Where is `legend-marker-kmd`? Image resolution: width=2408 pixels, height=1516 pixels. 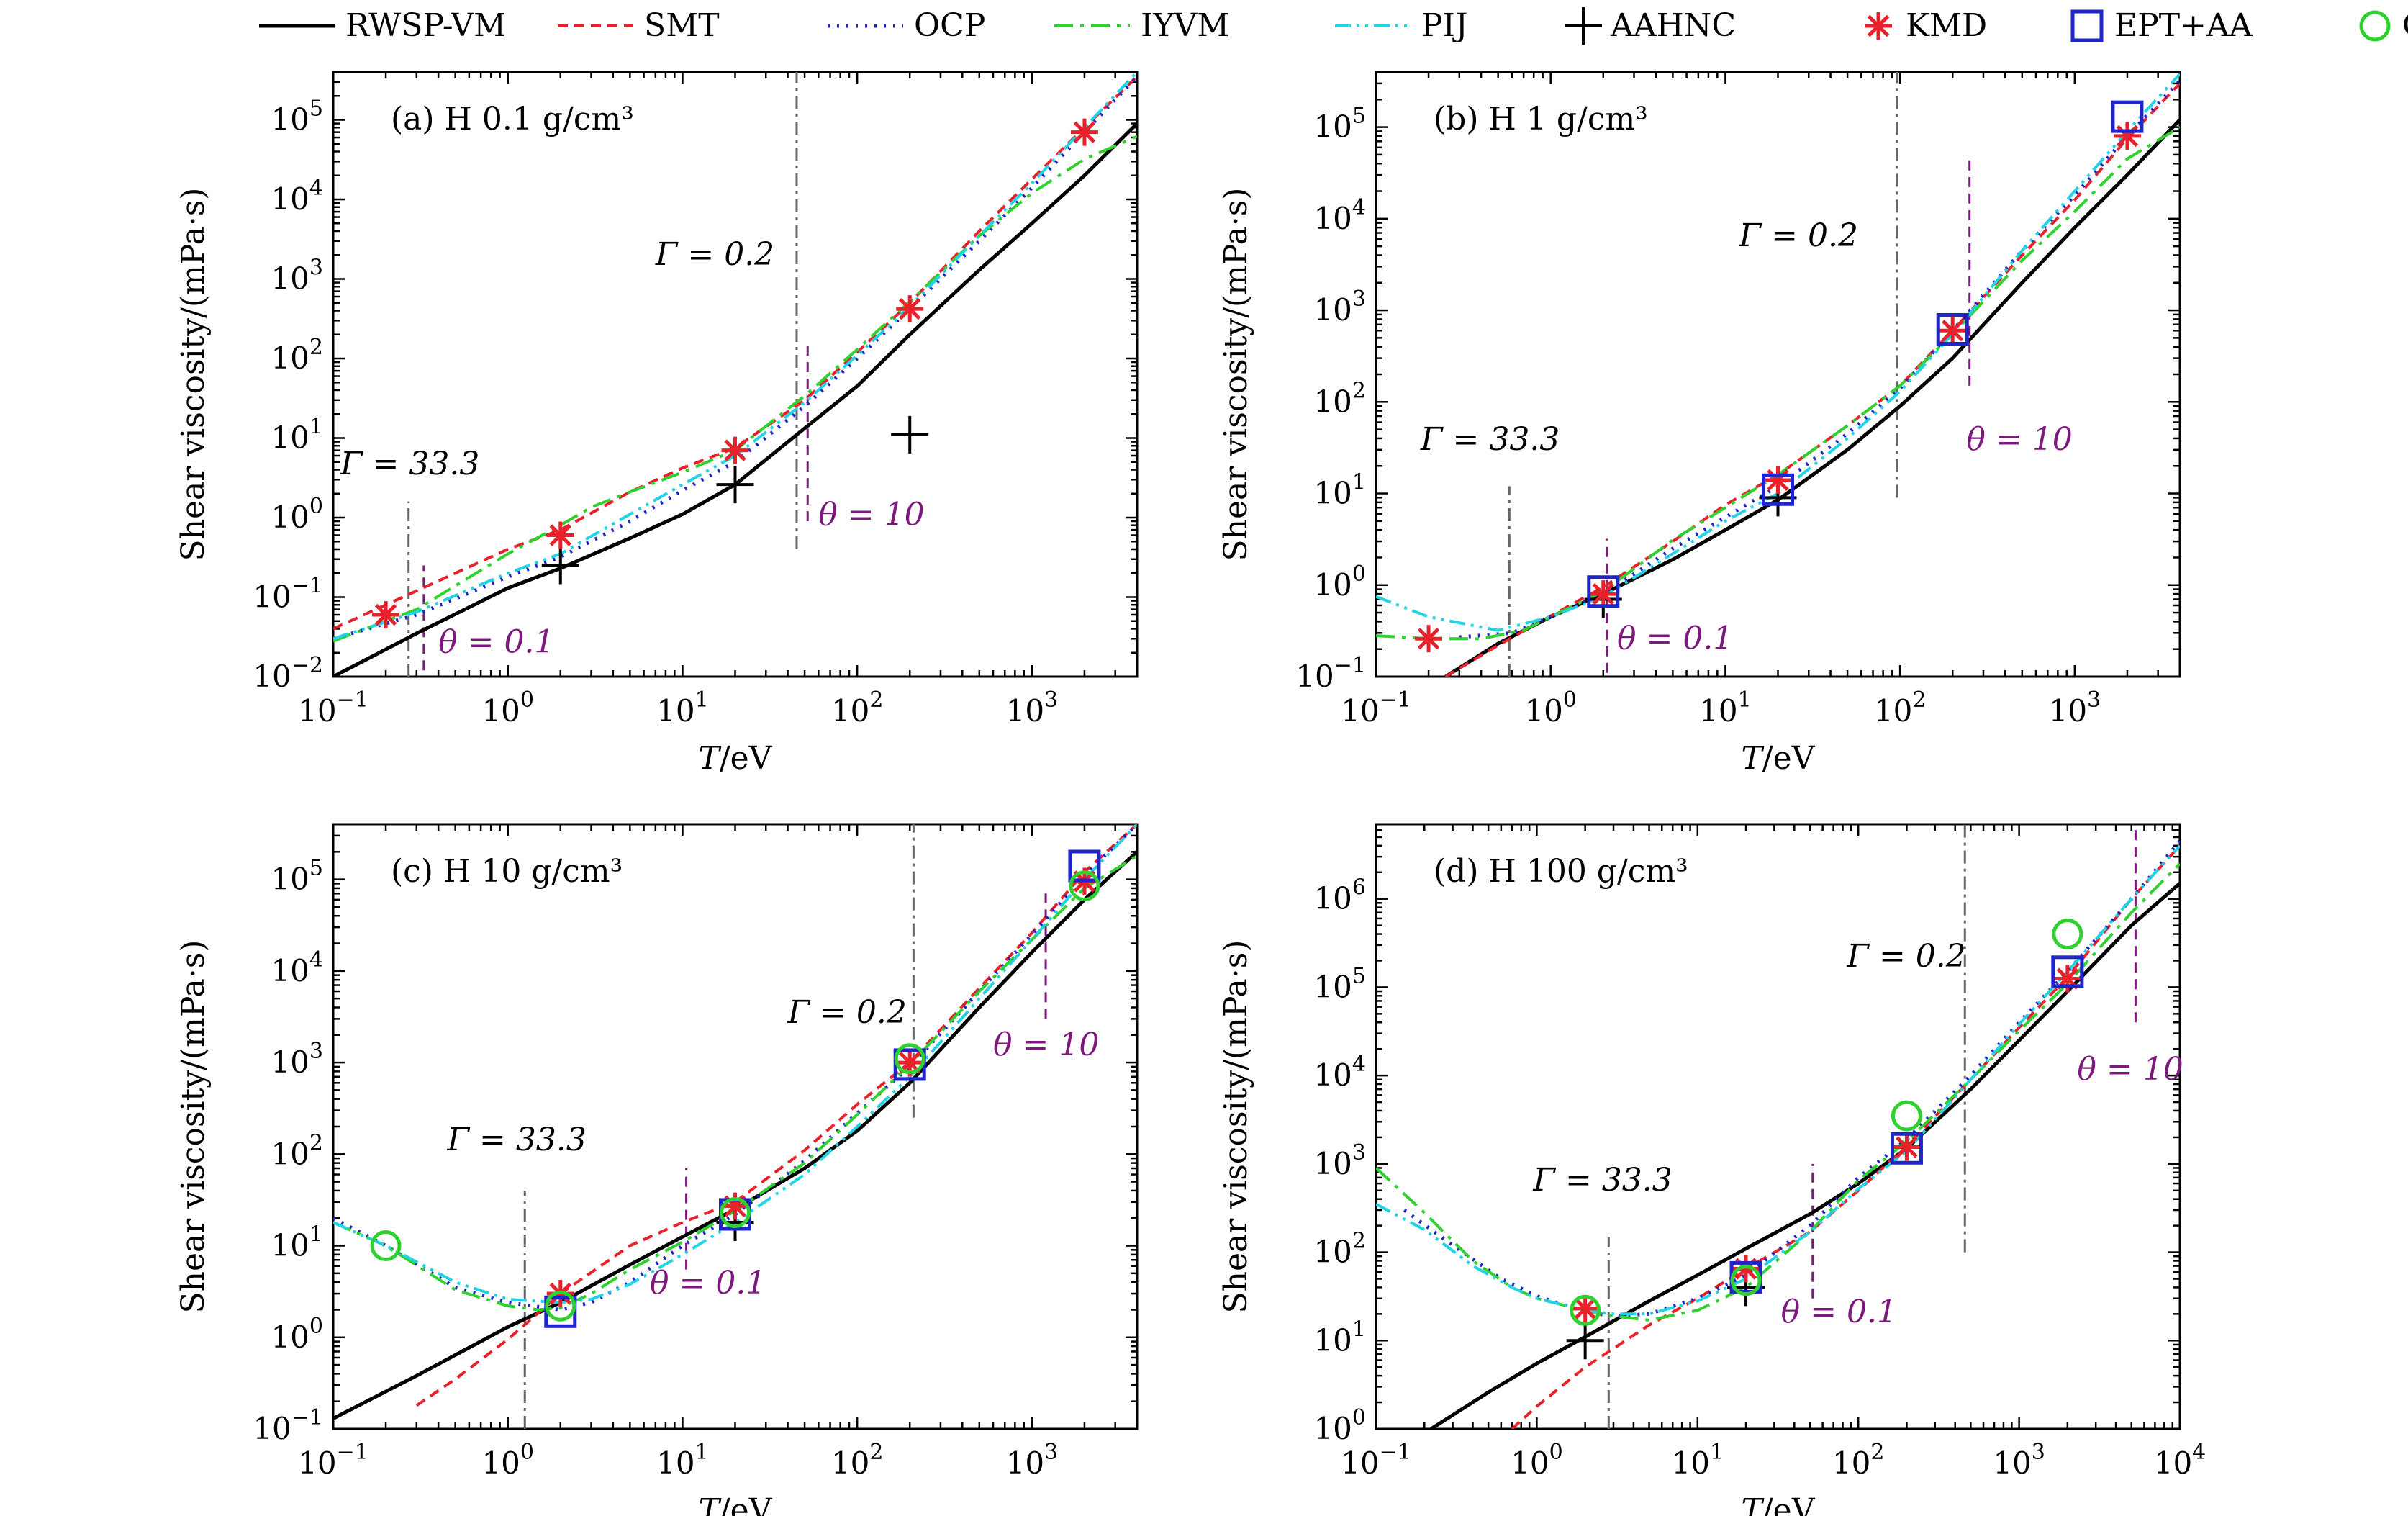 legend-marker-kmd is located at coordinates (1879, 26).